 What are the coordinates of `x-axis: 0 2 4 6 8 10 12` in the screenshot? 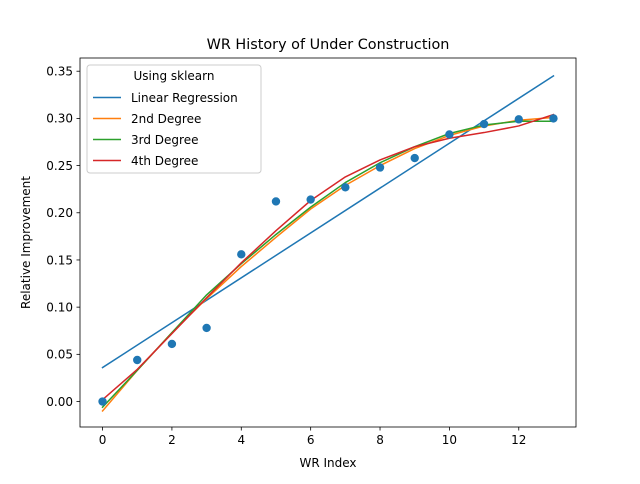 It's located at (312, 437).